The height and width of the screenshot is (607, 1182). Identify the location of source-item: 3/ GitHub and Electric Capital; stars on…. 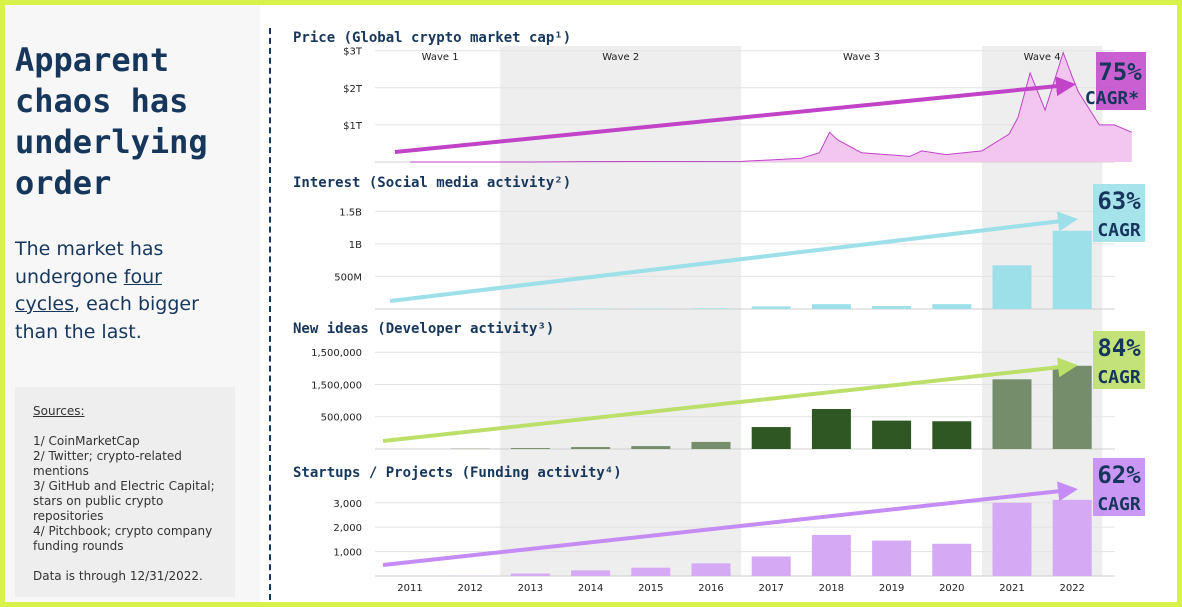
(124, 501).